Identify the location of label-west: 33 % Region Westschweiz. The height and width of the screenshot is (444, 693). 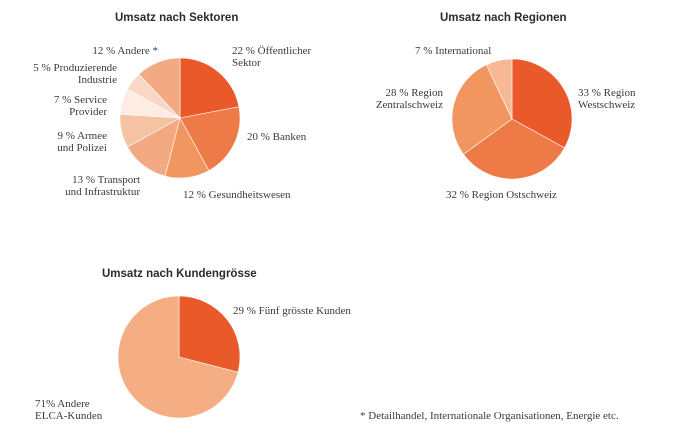
(607, 99).